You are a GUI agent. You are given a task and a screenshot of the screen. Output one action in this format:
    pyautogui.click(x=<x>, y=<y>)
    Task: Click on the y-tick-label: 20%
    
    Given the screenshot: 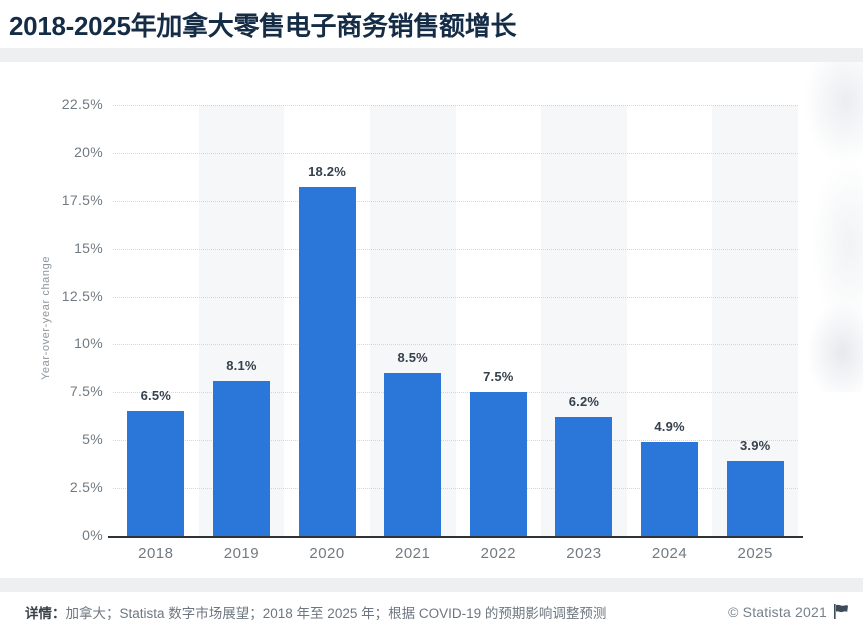 What is the action you would take?
    pyautogui.click(x=88, y=151)
    